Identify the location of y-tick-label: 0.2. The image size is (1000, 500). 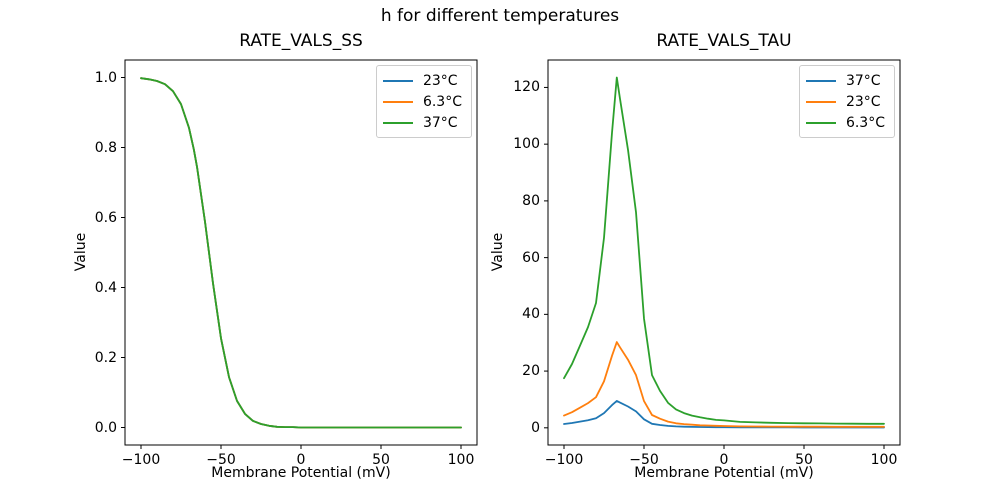
(105, 357).